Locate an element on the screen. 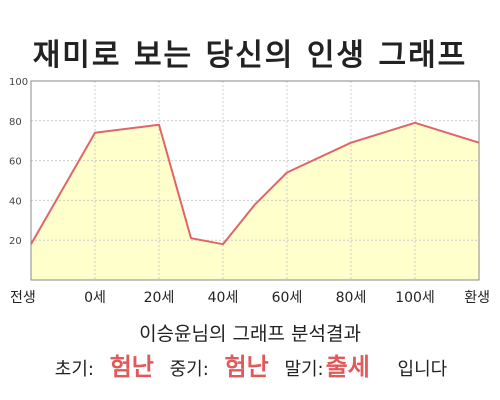 The image size is (500, 400). x-tick-label: 0세 is located at coordinates (95, 298).